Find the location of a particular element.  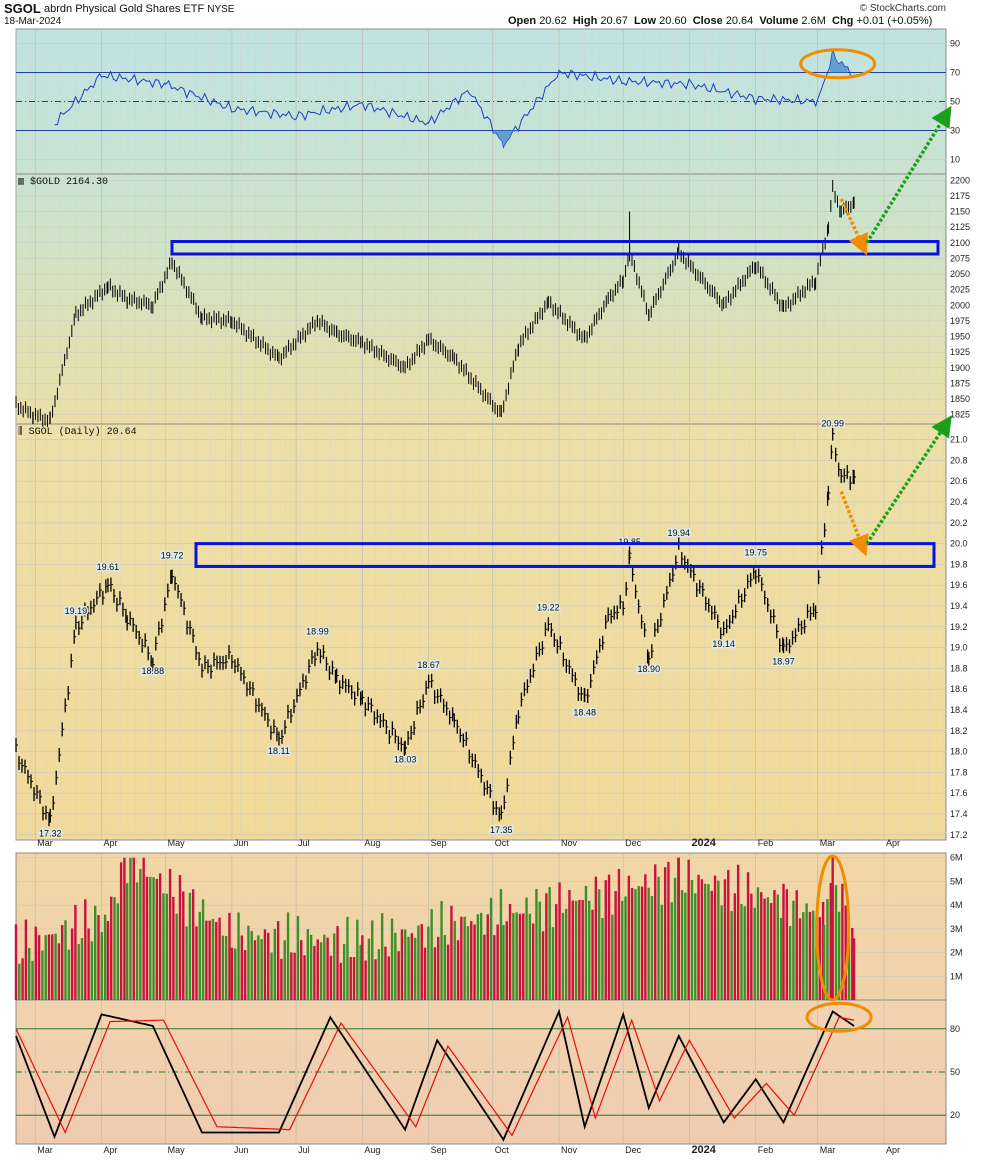

ticker-symbol: SGOL is located at coordinates (22, 8).